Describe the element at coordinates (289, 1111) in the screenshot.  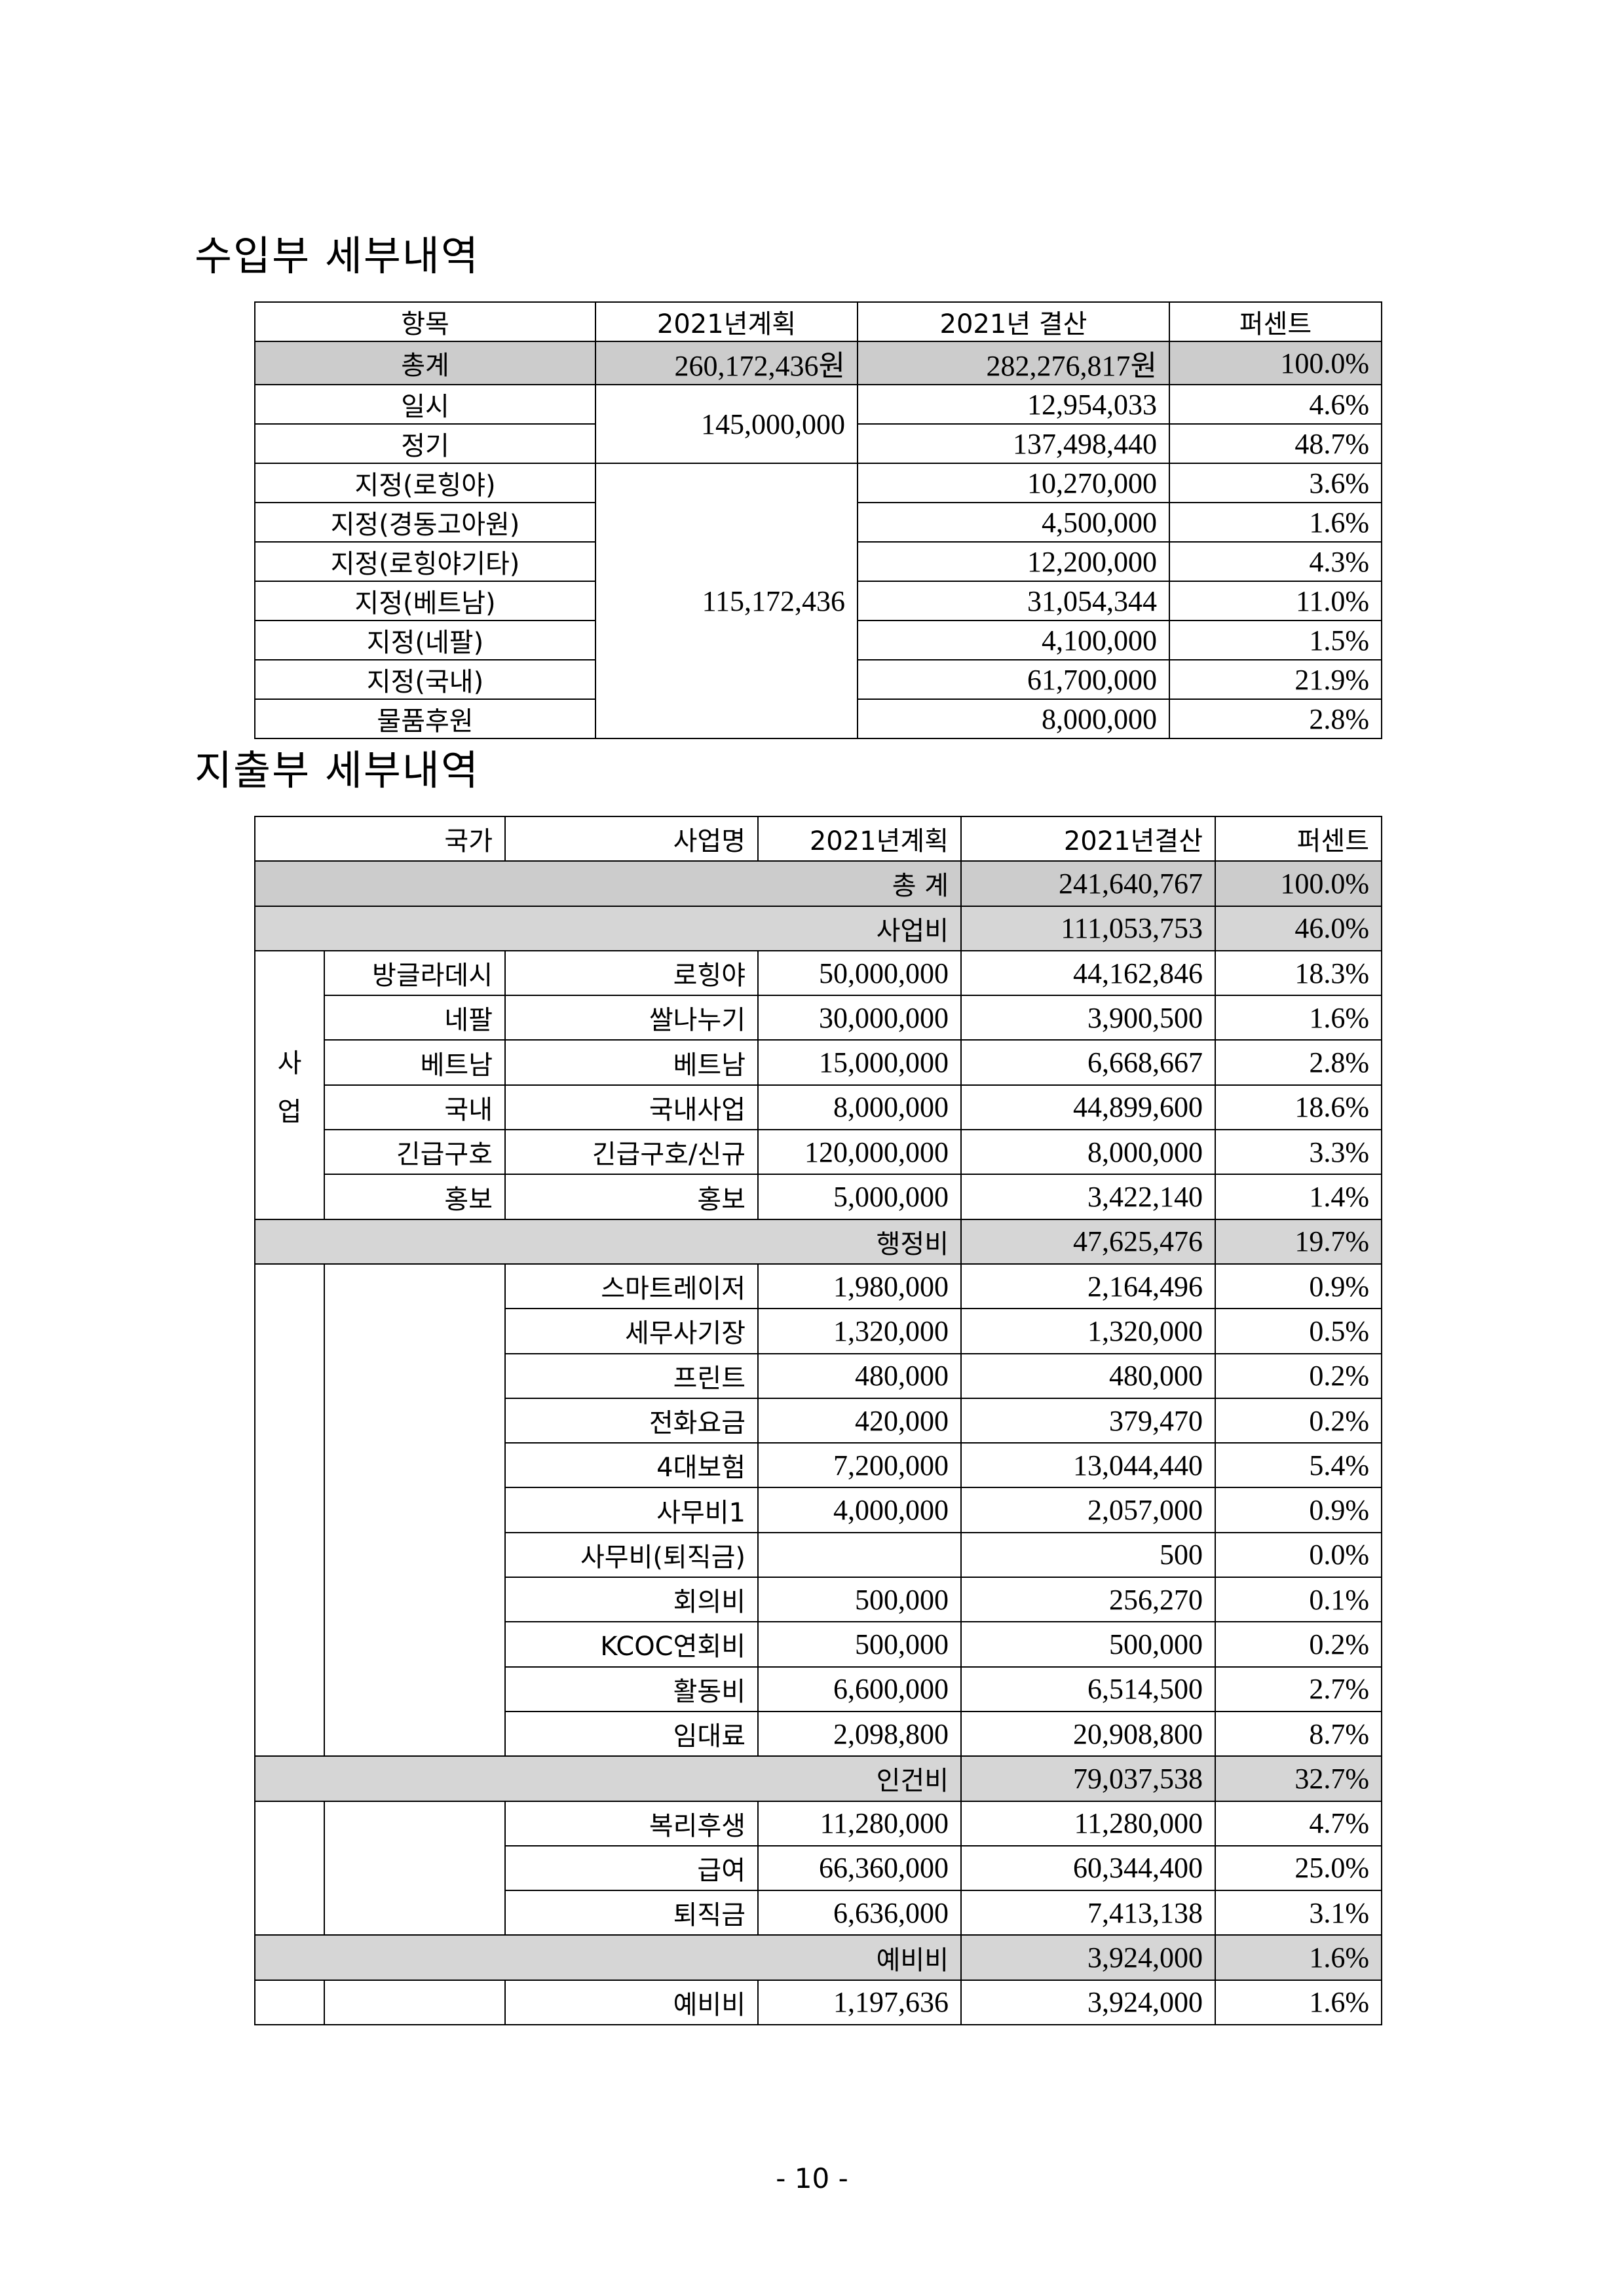
I see `side-label-char: 업` at that location.